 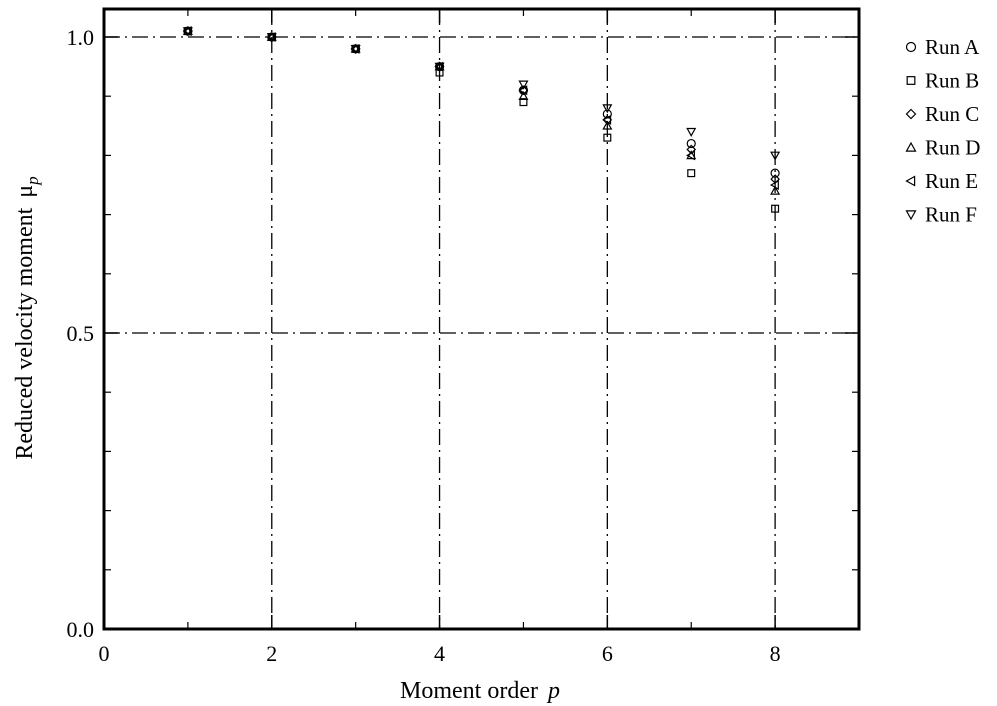 What do you see at coordinates (952, 81) in the screenshot?
I see `legend-label: Run B` at bounding box center [952, 81].